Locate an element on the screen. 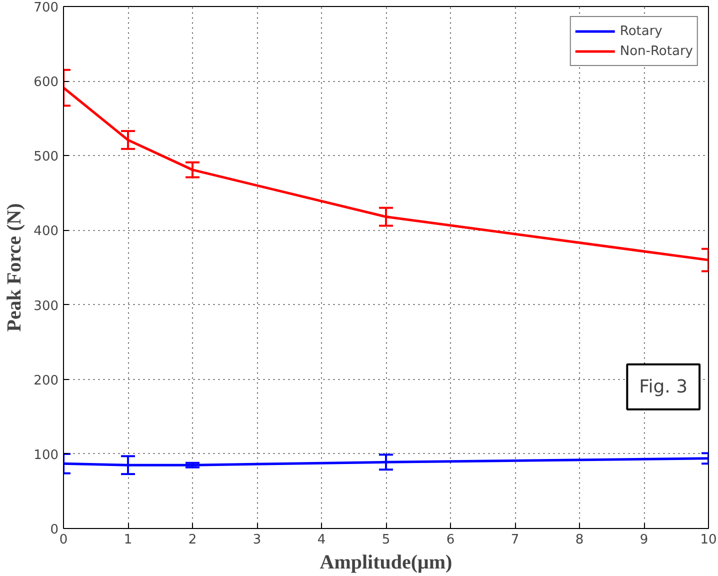 This screenshot has width=718, height=576. x-tick-label: 10 is located at coordinates (708, 540).